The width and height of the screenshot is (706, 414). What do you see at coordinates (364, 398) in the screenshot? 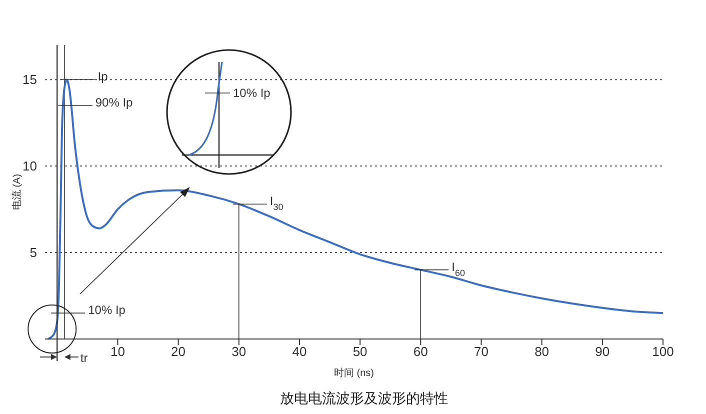
I see `text: 放电电流波形及波形的特性` at bounding box center [364, 398].